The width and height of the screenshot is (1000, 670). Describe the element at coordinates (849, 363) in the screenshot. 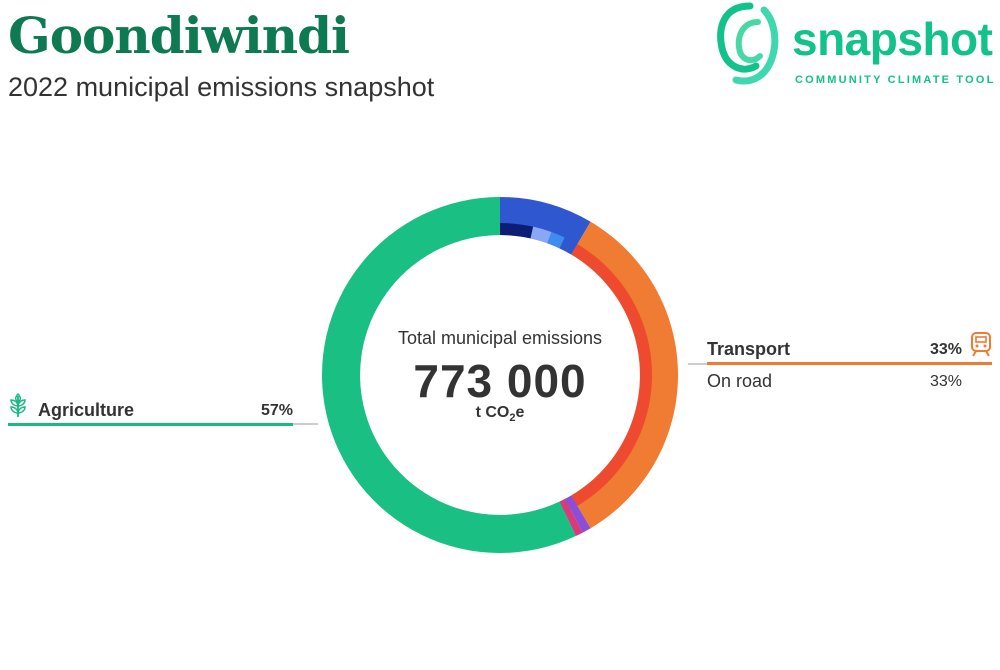

I see `transport-underline` at that location.